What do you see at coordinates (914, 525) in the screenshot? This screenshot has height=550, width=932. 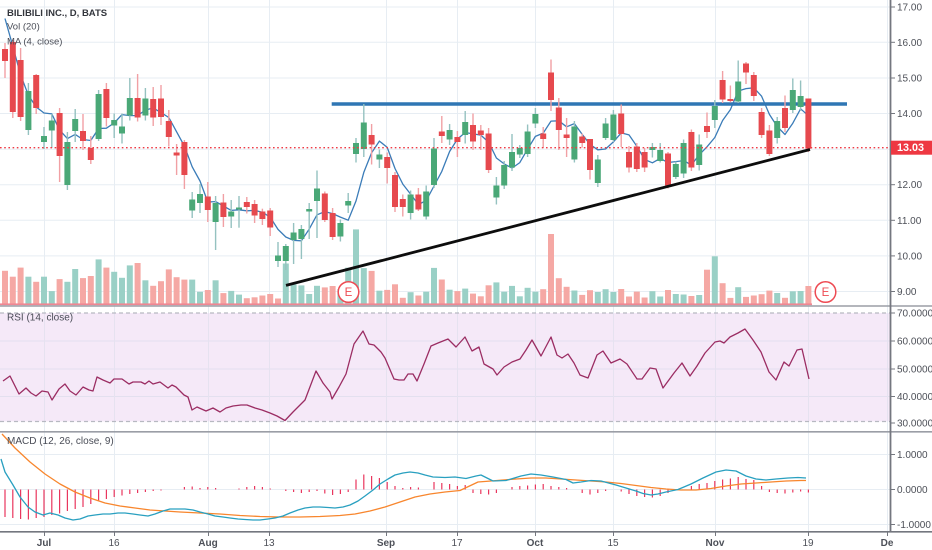 I see `svg-text: -1.0000` at bounding box center [914, 525].